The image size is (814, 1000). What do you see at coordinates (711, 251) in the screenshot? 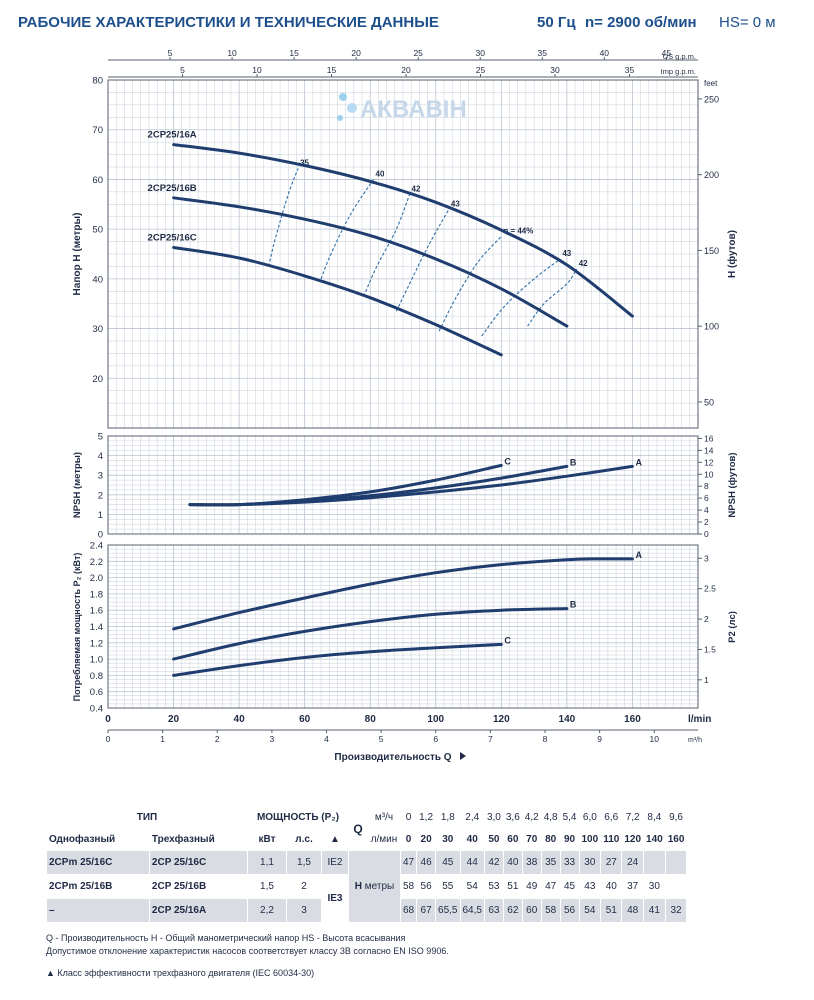
I see `y2-tick-label: 150` at bounding box center [711, 251].